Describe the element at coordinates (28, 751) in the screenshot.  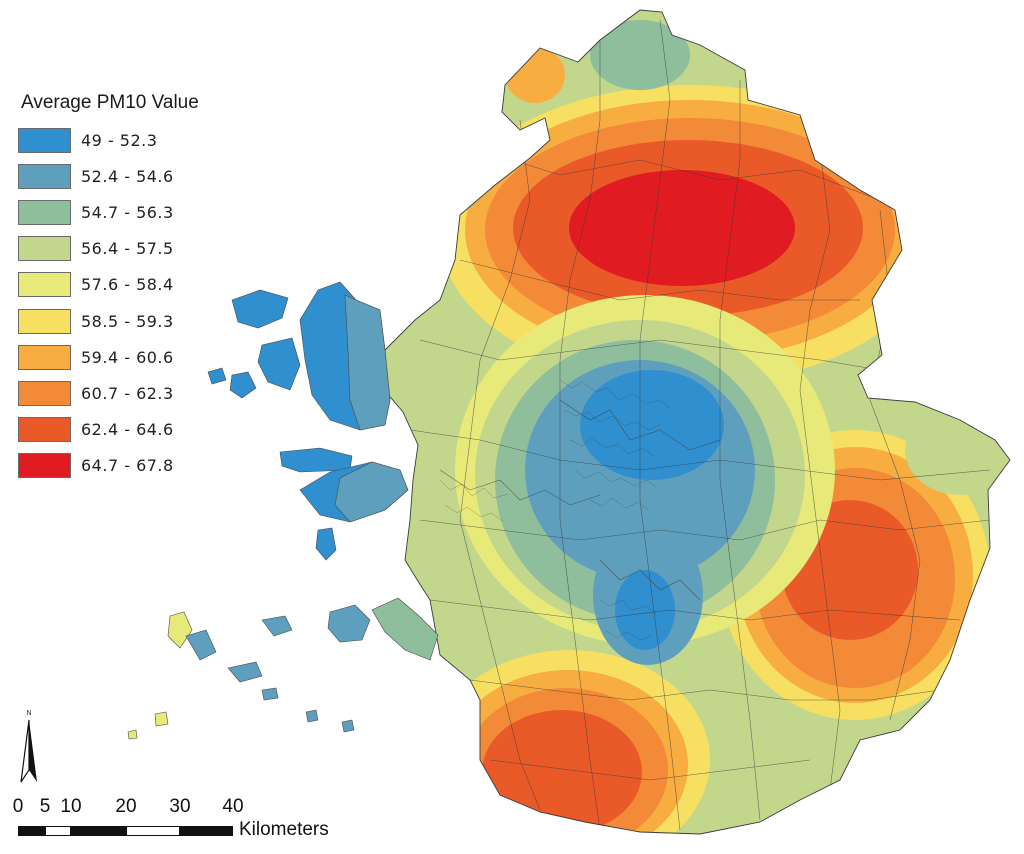
I see `north-arrow-icon` at that location.